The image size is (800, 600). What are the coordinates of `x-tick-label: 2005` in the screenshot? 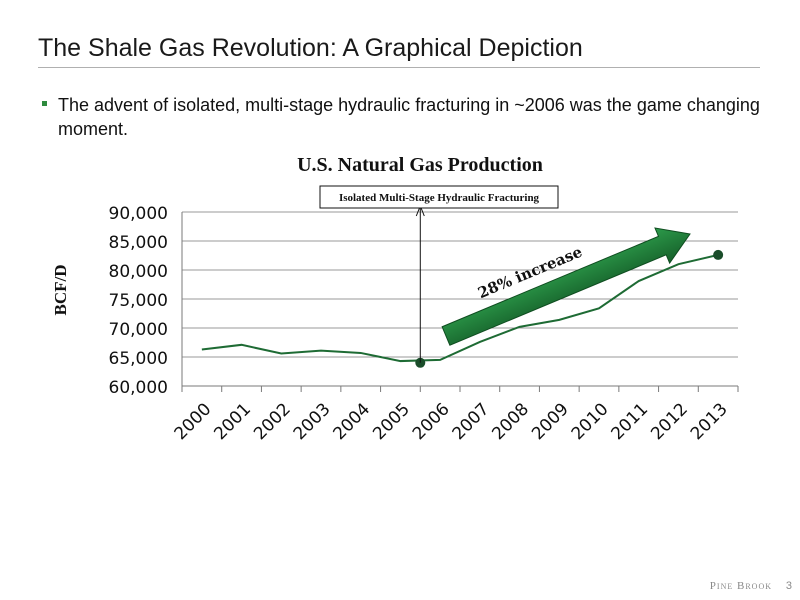 It's located at (391, 421).